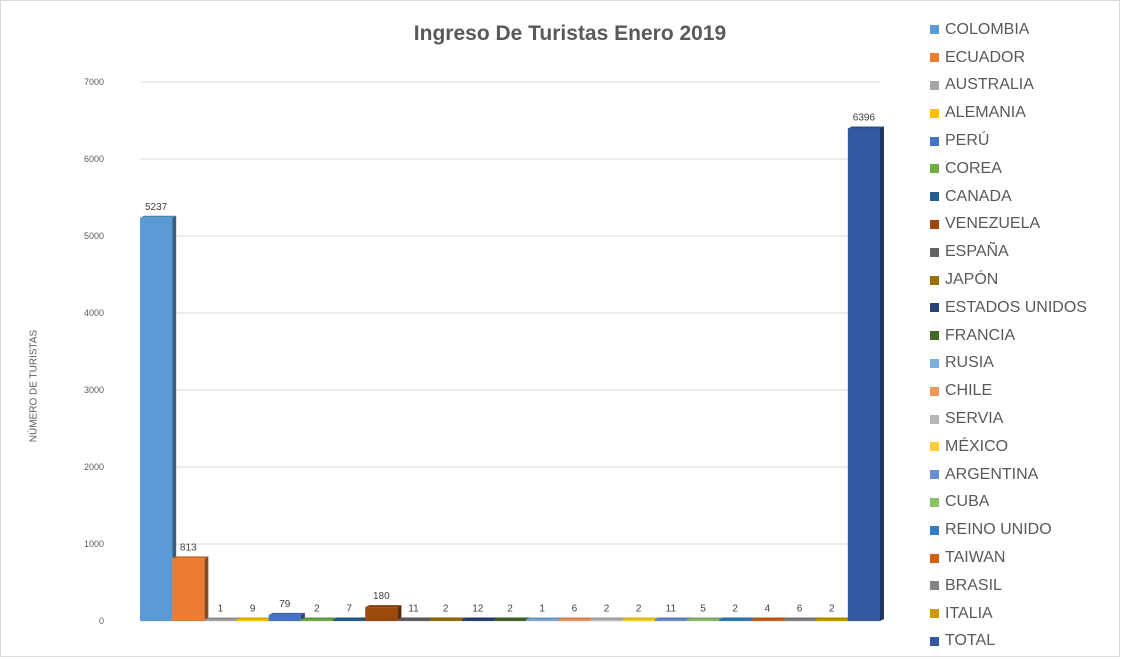  I want to click on legend-label: BRASIL, so click(973, 585).